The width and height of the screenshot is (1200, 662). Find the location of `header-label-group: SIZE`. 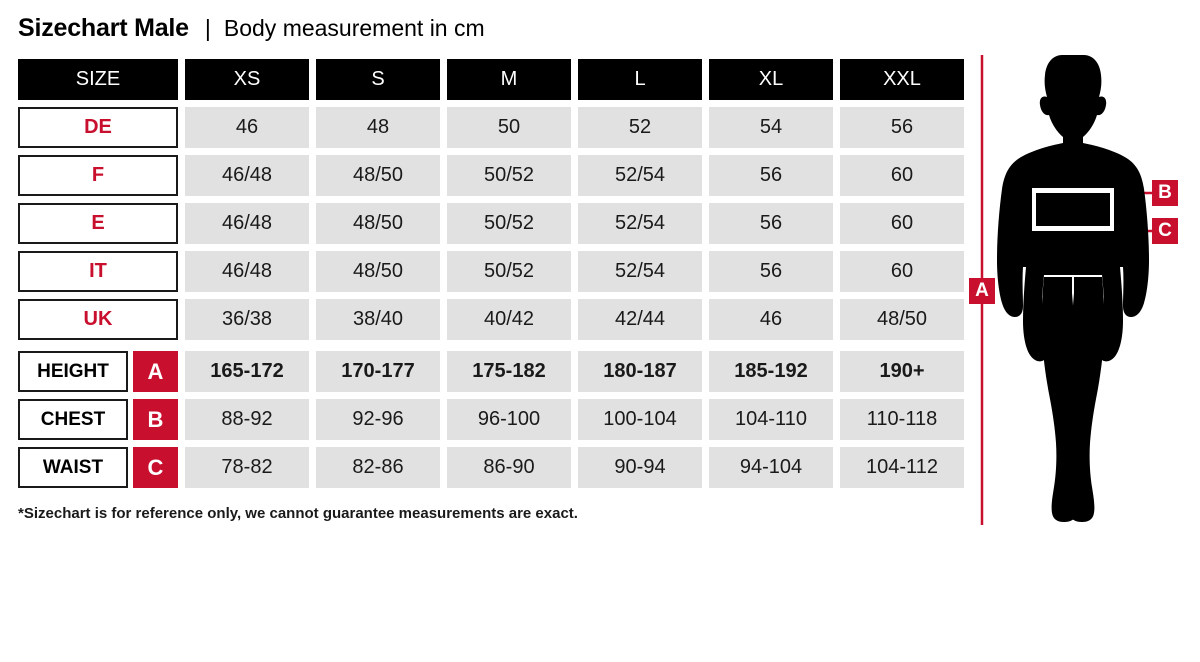

header-label-group: SIZE is located at coordinates (98, 79).